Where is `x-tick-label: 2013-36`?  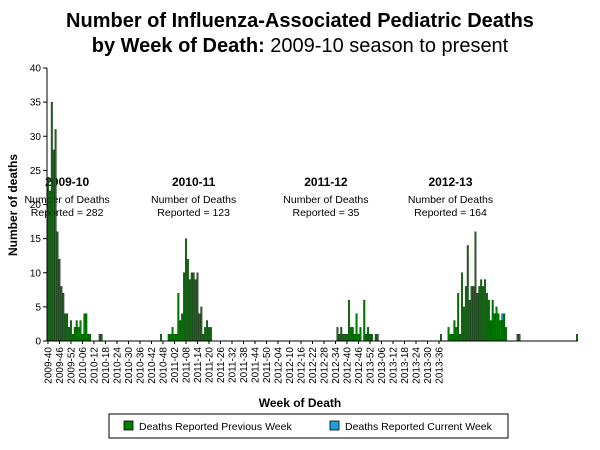
x-tick-label: 2013-36 is located at coordinates (440, 365).